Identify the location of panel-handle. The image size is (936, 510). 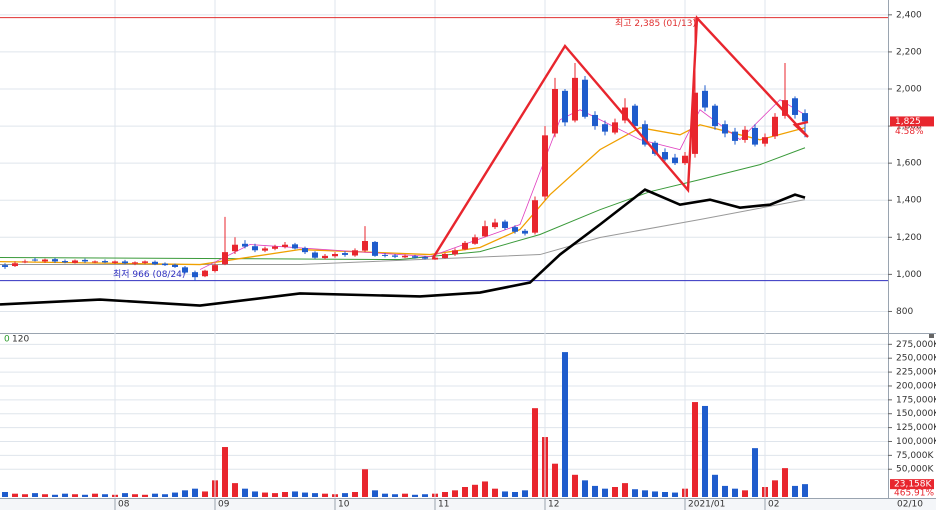
(931, 336).